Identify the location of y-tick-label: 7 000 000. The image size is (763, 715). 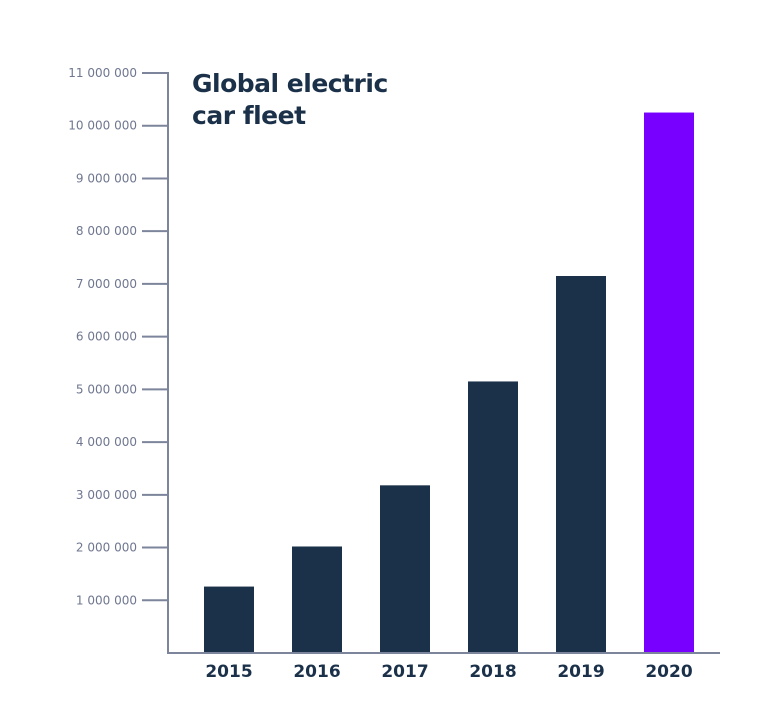
(106, 284).